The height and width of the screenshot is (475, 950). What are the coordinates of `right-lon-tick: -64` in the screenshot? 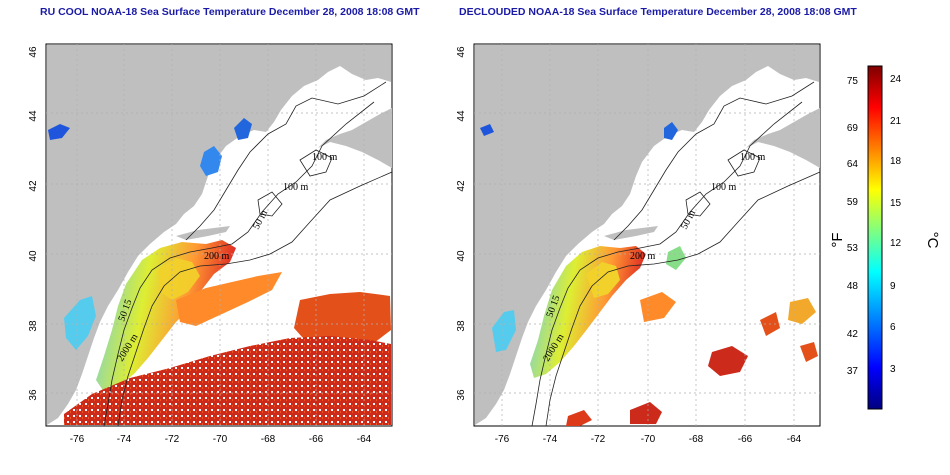 It's located at (794, 439).